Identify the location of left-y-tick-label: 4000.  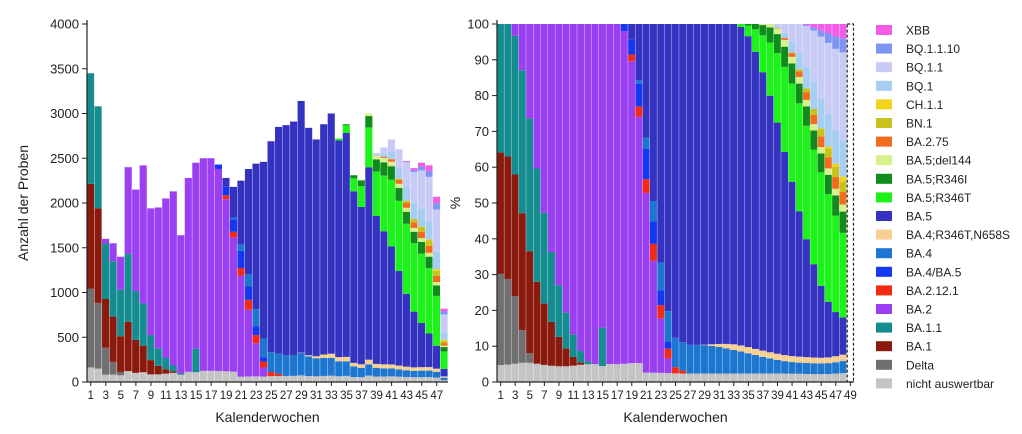
(64, 24).